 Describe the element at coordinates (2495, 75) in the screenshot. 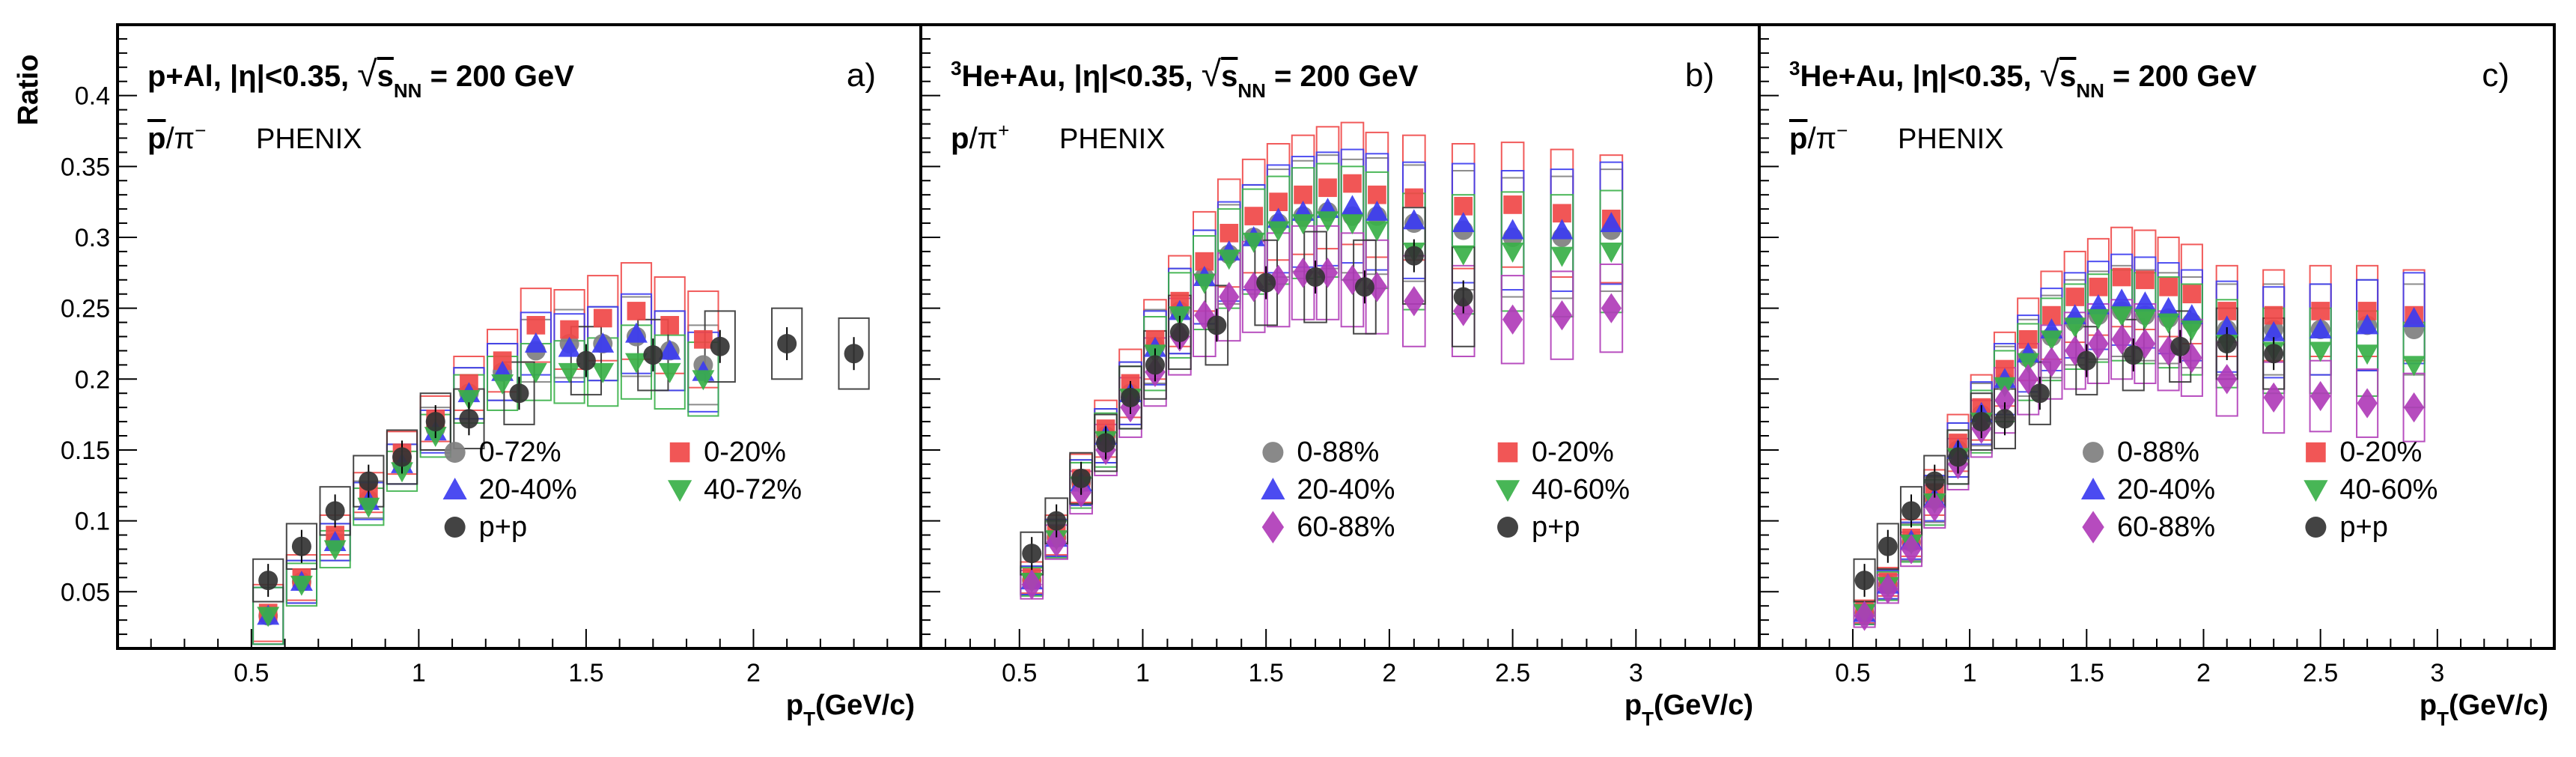

I see `panel-letter: c)` at that location.